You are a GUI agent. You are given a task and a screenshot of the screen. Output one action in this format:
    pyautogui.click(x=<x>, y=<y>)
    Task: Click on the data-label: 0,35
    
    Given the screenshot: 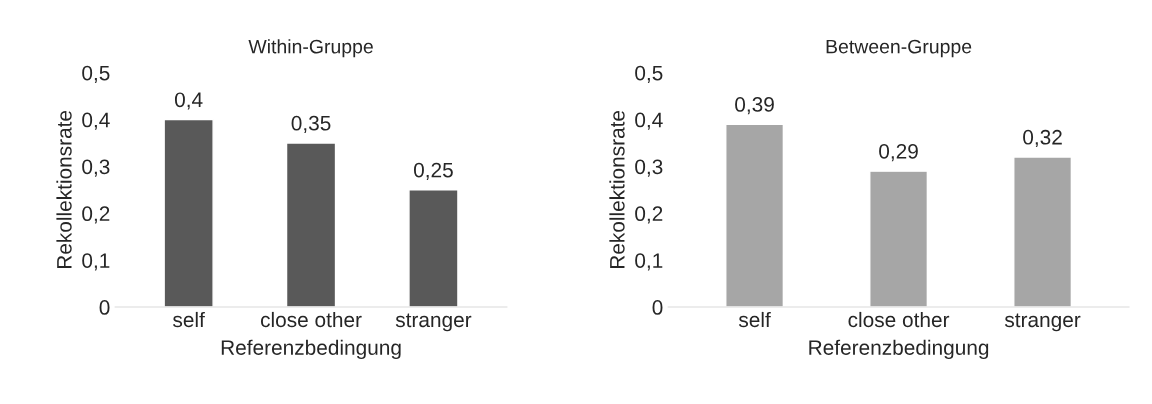 What is the action you would take?
    pyautogui.click(x=311, y=124)
    